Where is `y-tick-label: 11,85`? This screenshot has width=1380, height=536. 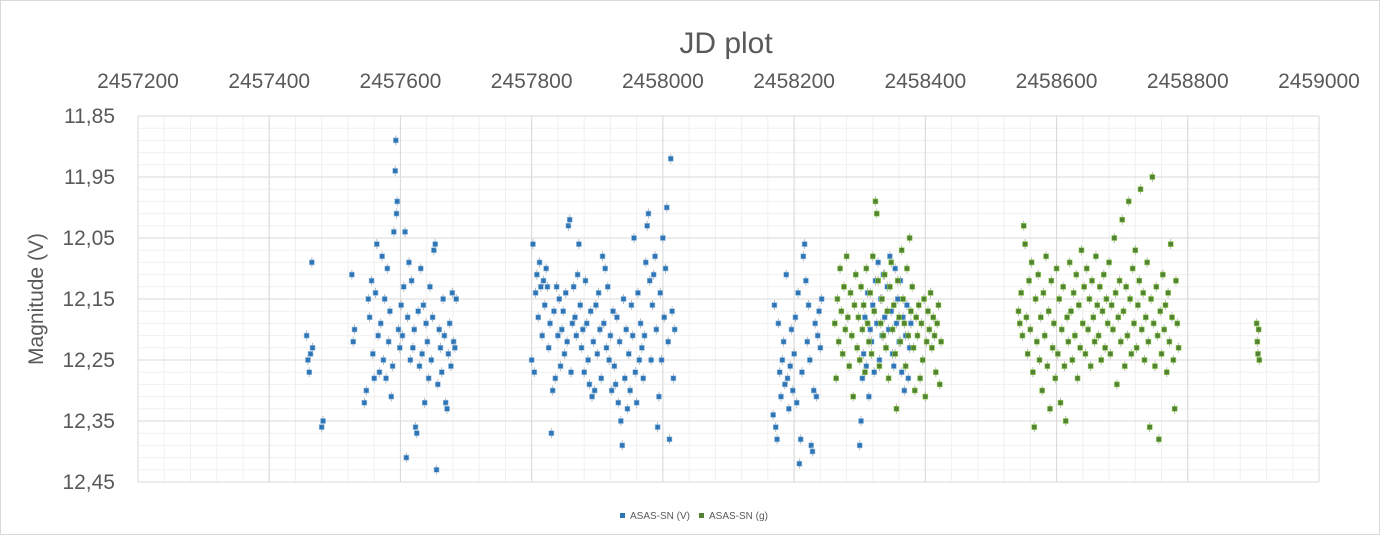 y-tick-label: 11,85 is located at coordinates (89, 116).